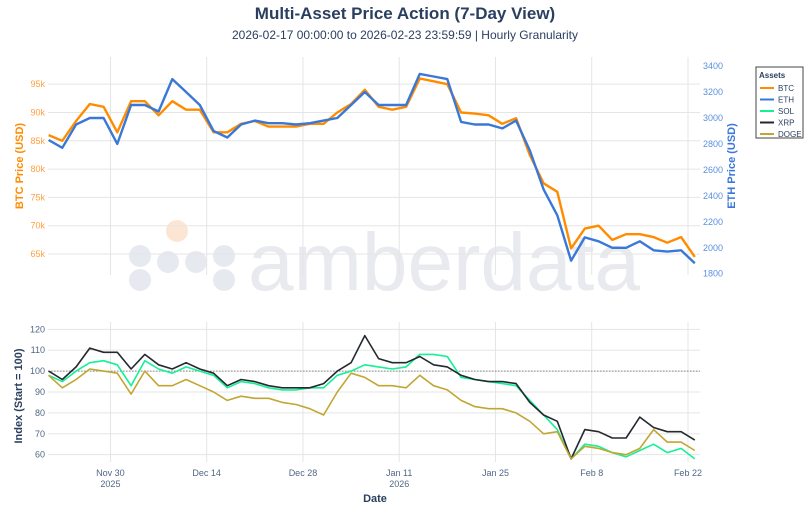 The width and height of the screenshot is (810, 508). Describe the element at coordinates (786, 88) in the screenshot. I see `legend-label: BTC` at that location.